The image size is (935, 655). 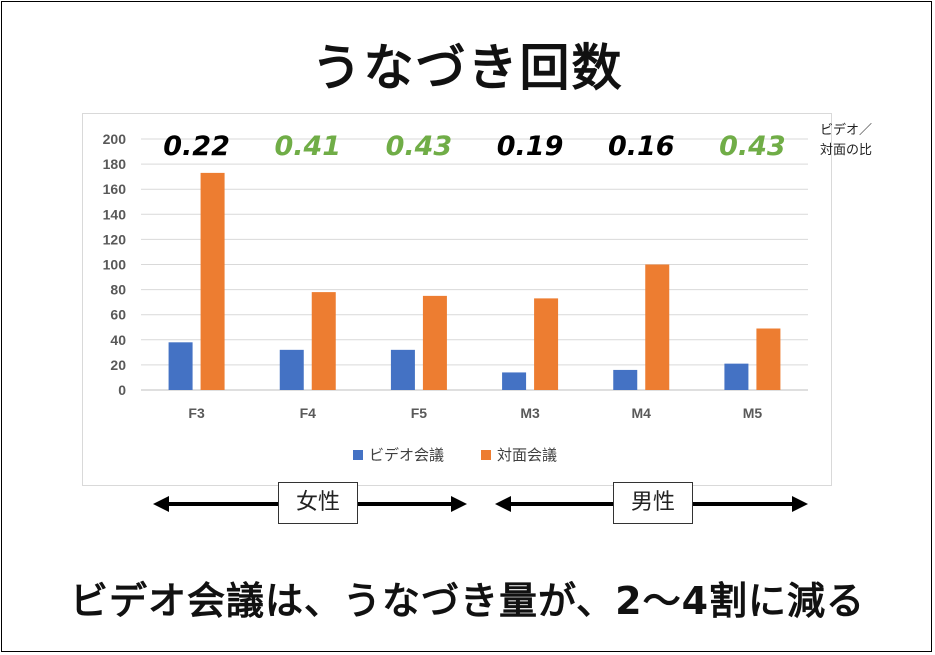 What do you see at coordinates (530, 413) in the screenshot?
I see `x-tick-label: M3` at bounding box center [530, 413].